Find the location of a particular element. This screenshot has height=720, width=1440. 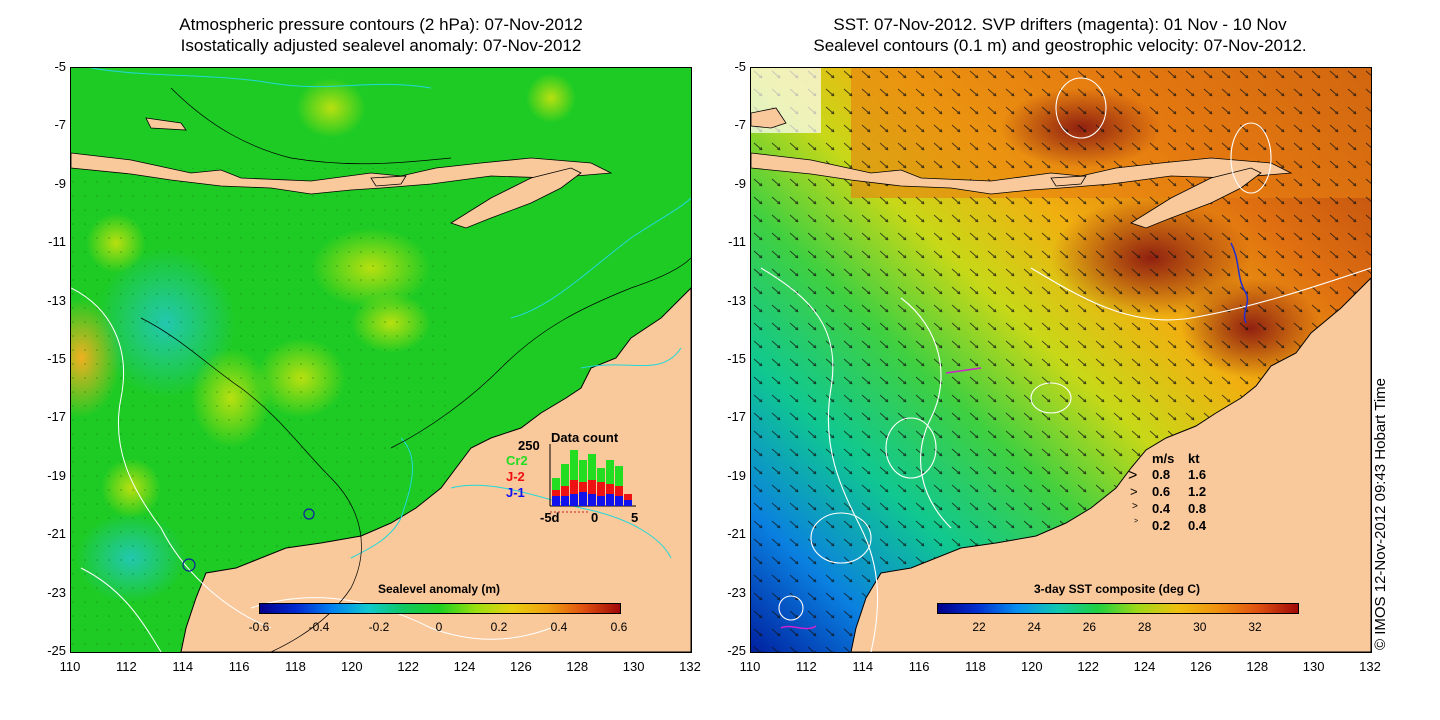

java-island-chain is located at coordinates (342, 173).